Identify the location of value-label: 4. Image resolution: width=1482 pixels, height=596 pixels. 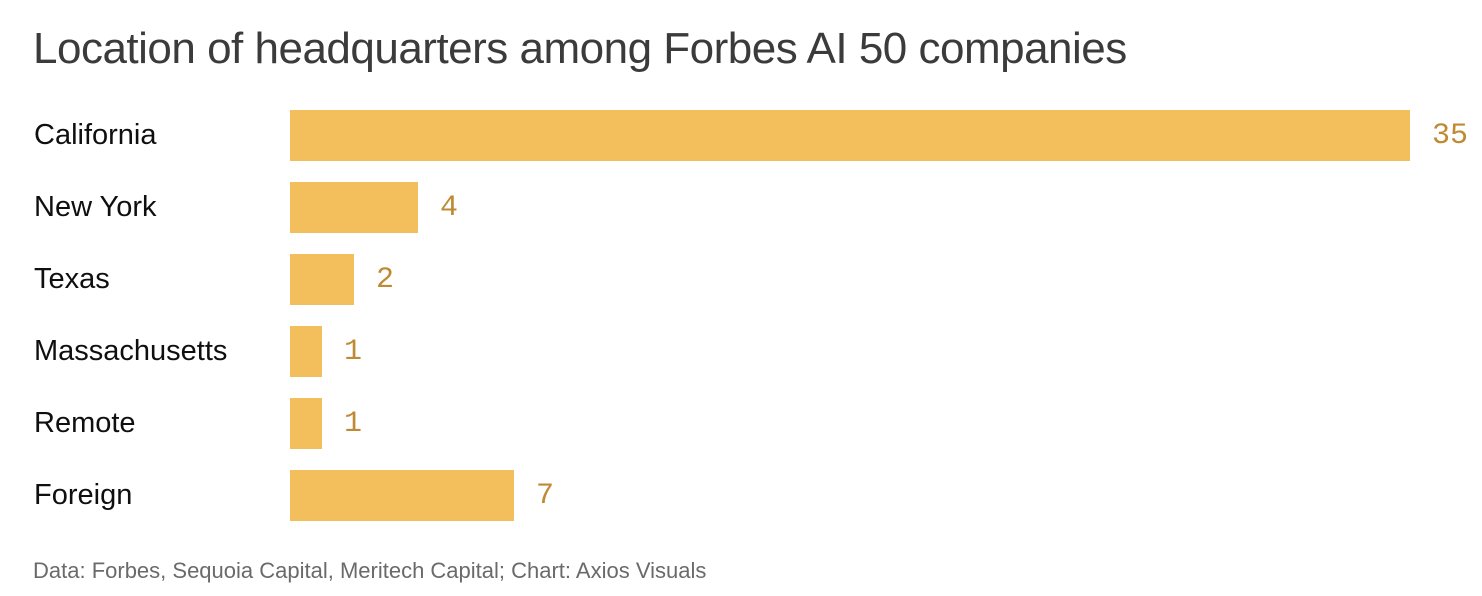
(449, 207).